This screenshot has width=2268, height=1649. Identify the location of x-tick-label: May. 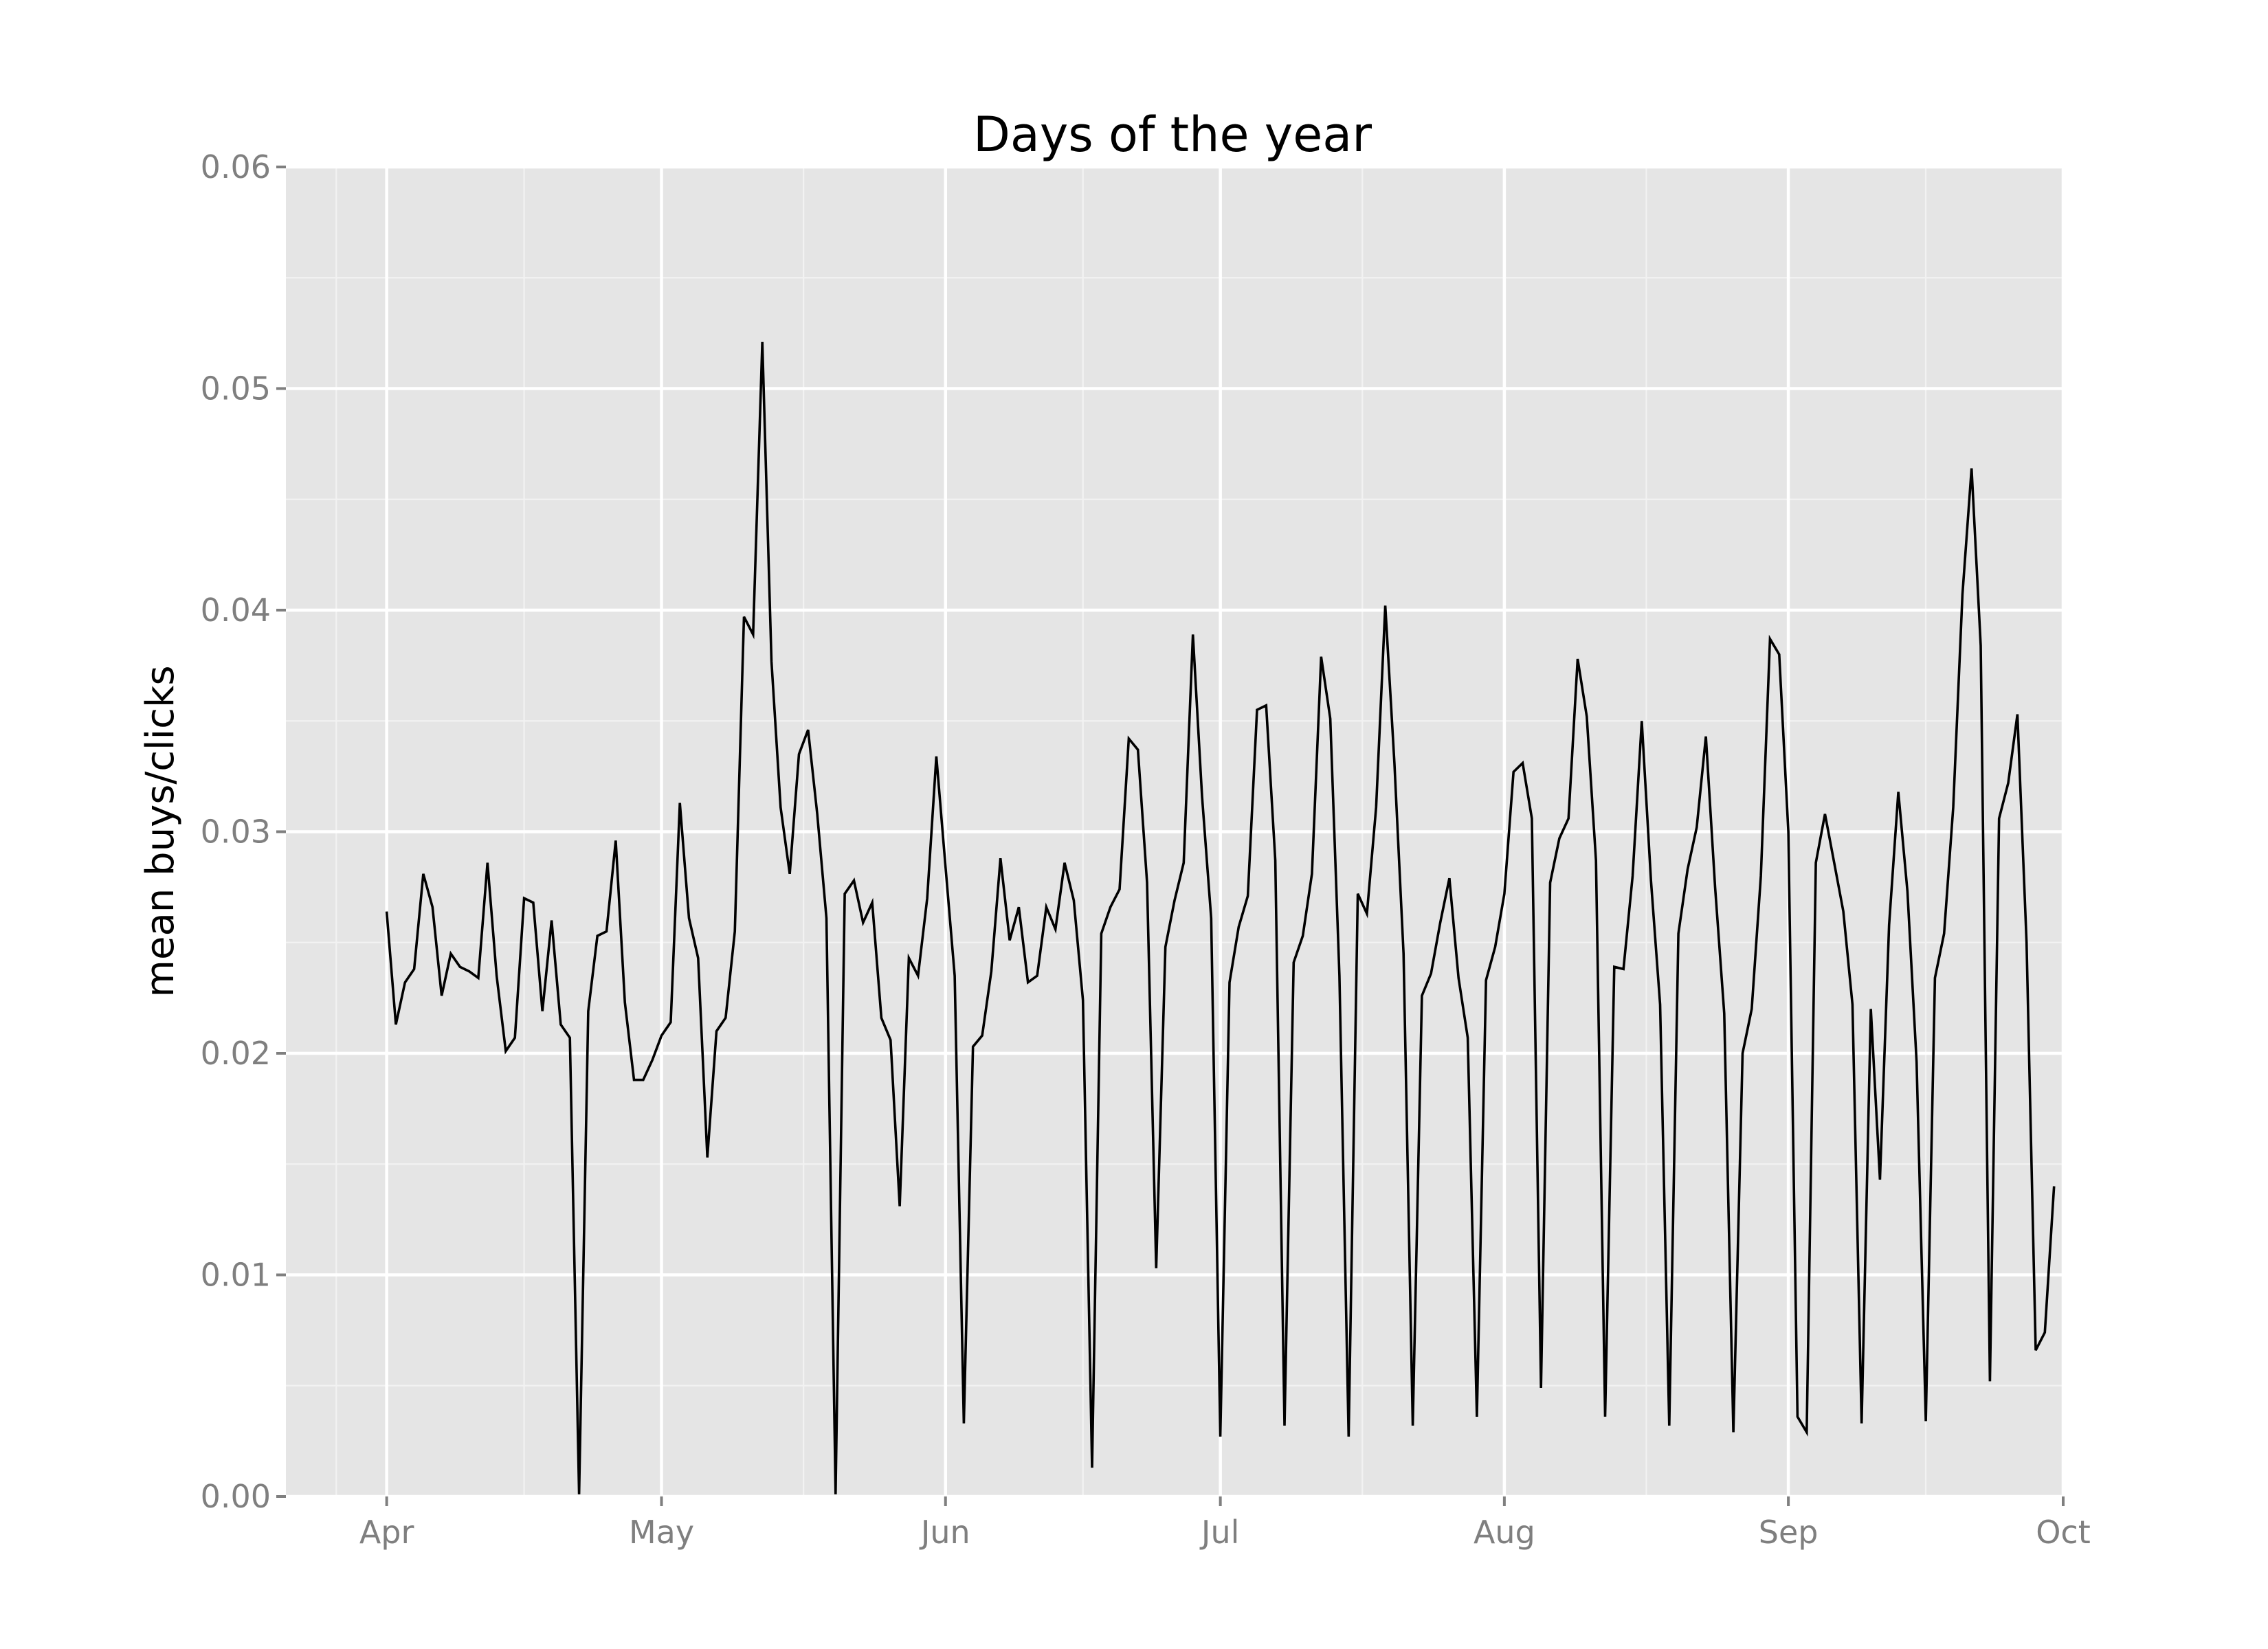
(661, 1532).